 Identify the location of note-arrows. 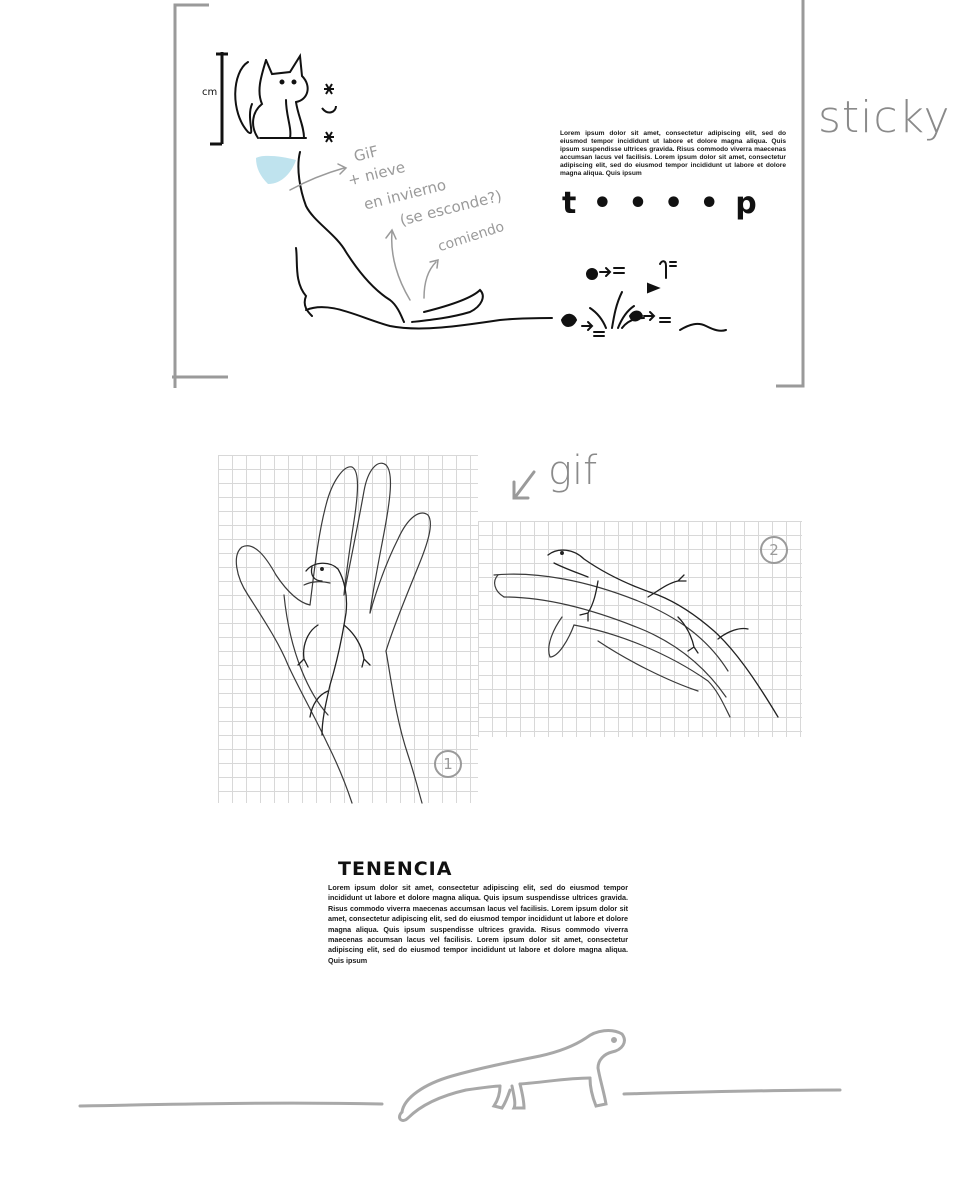
(364, 232).